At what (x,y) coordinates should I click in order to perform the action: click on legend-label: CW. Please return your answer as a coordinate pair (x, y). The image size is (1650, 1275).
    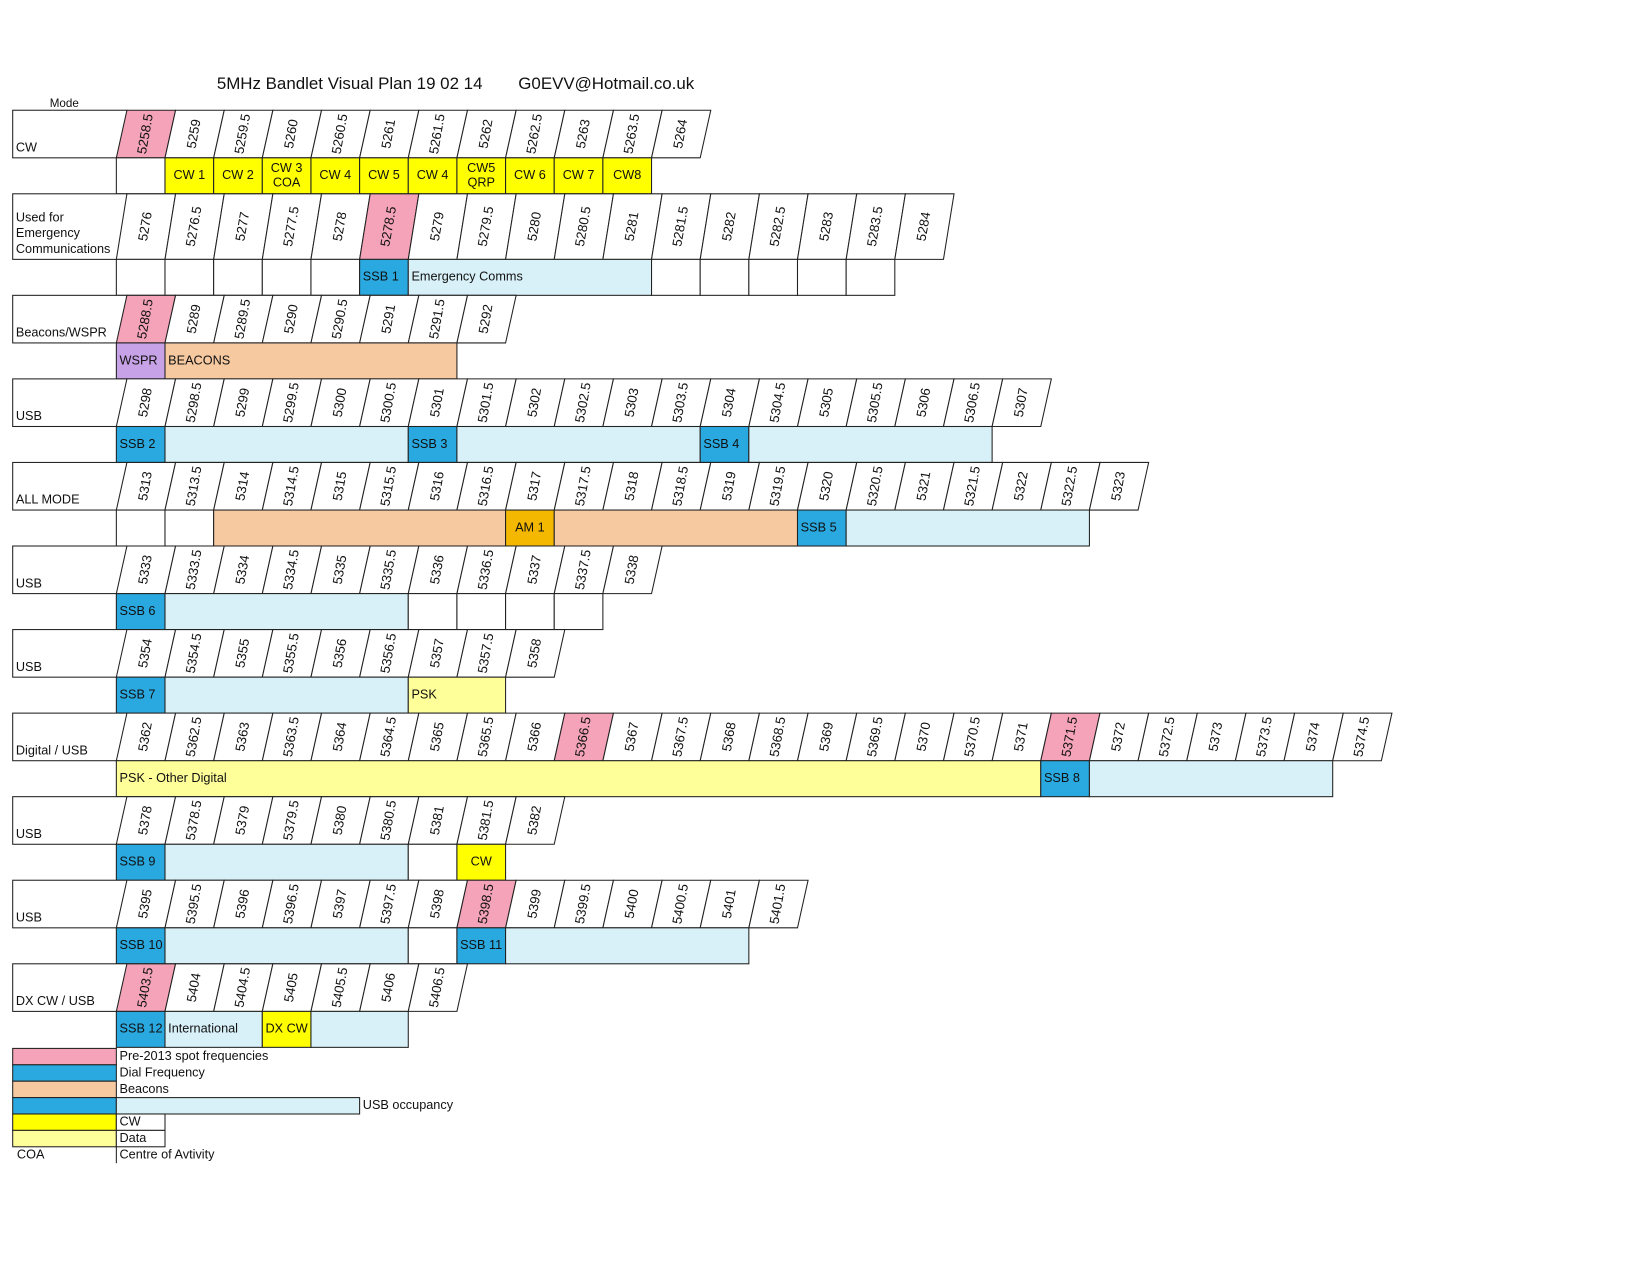
    Looking at the image, I should click on (130, 1122).